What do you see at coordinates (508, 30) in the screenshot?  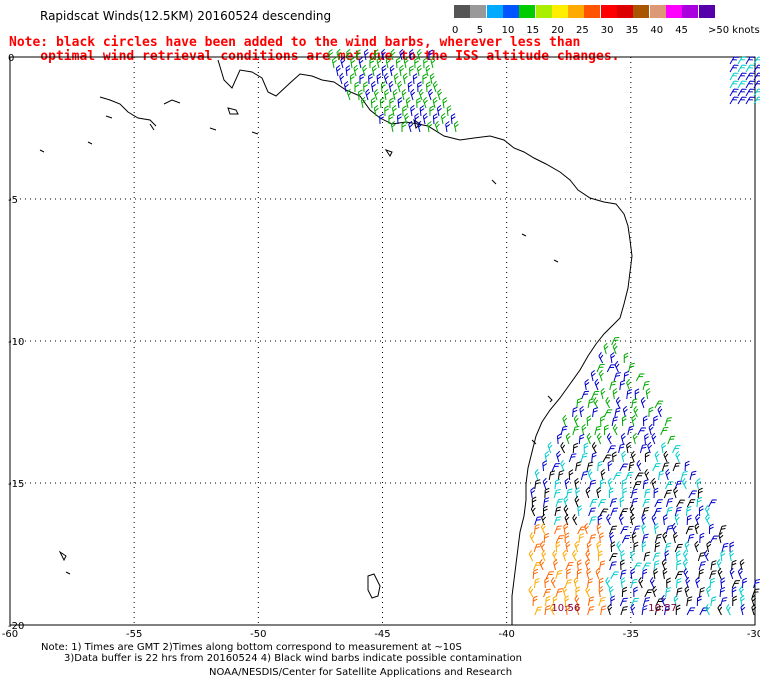 I see `legend-label: 10` at bounding box center [508, 30].